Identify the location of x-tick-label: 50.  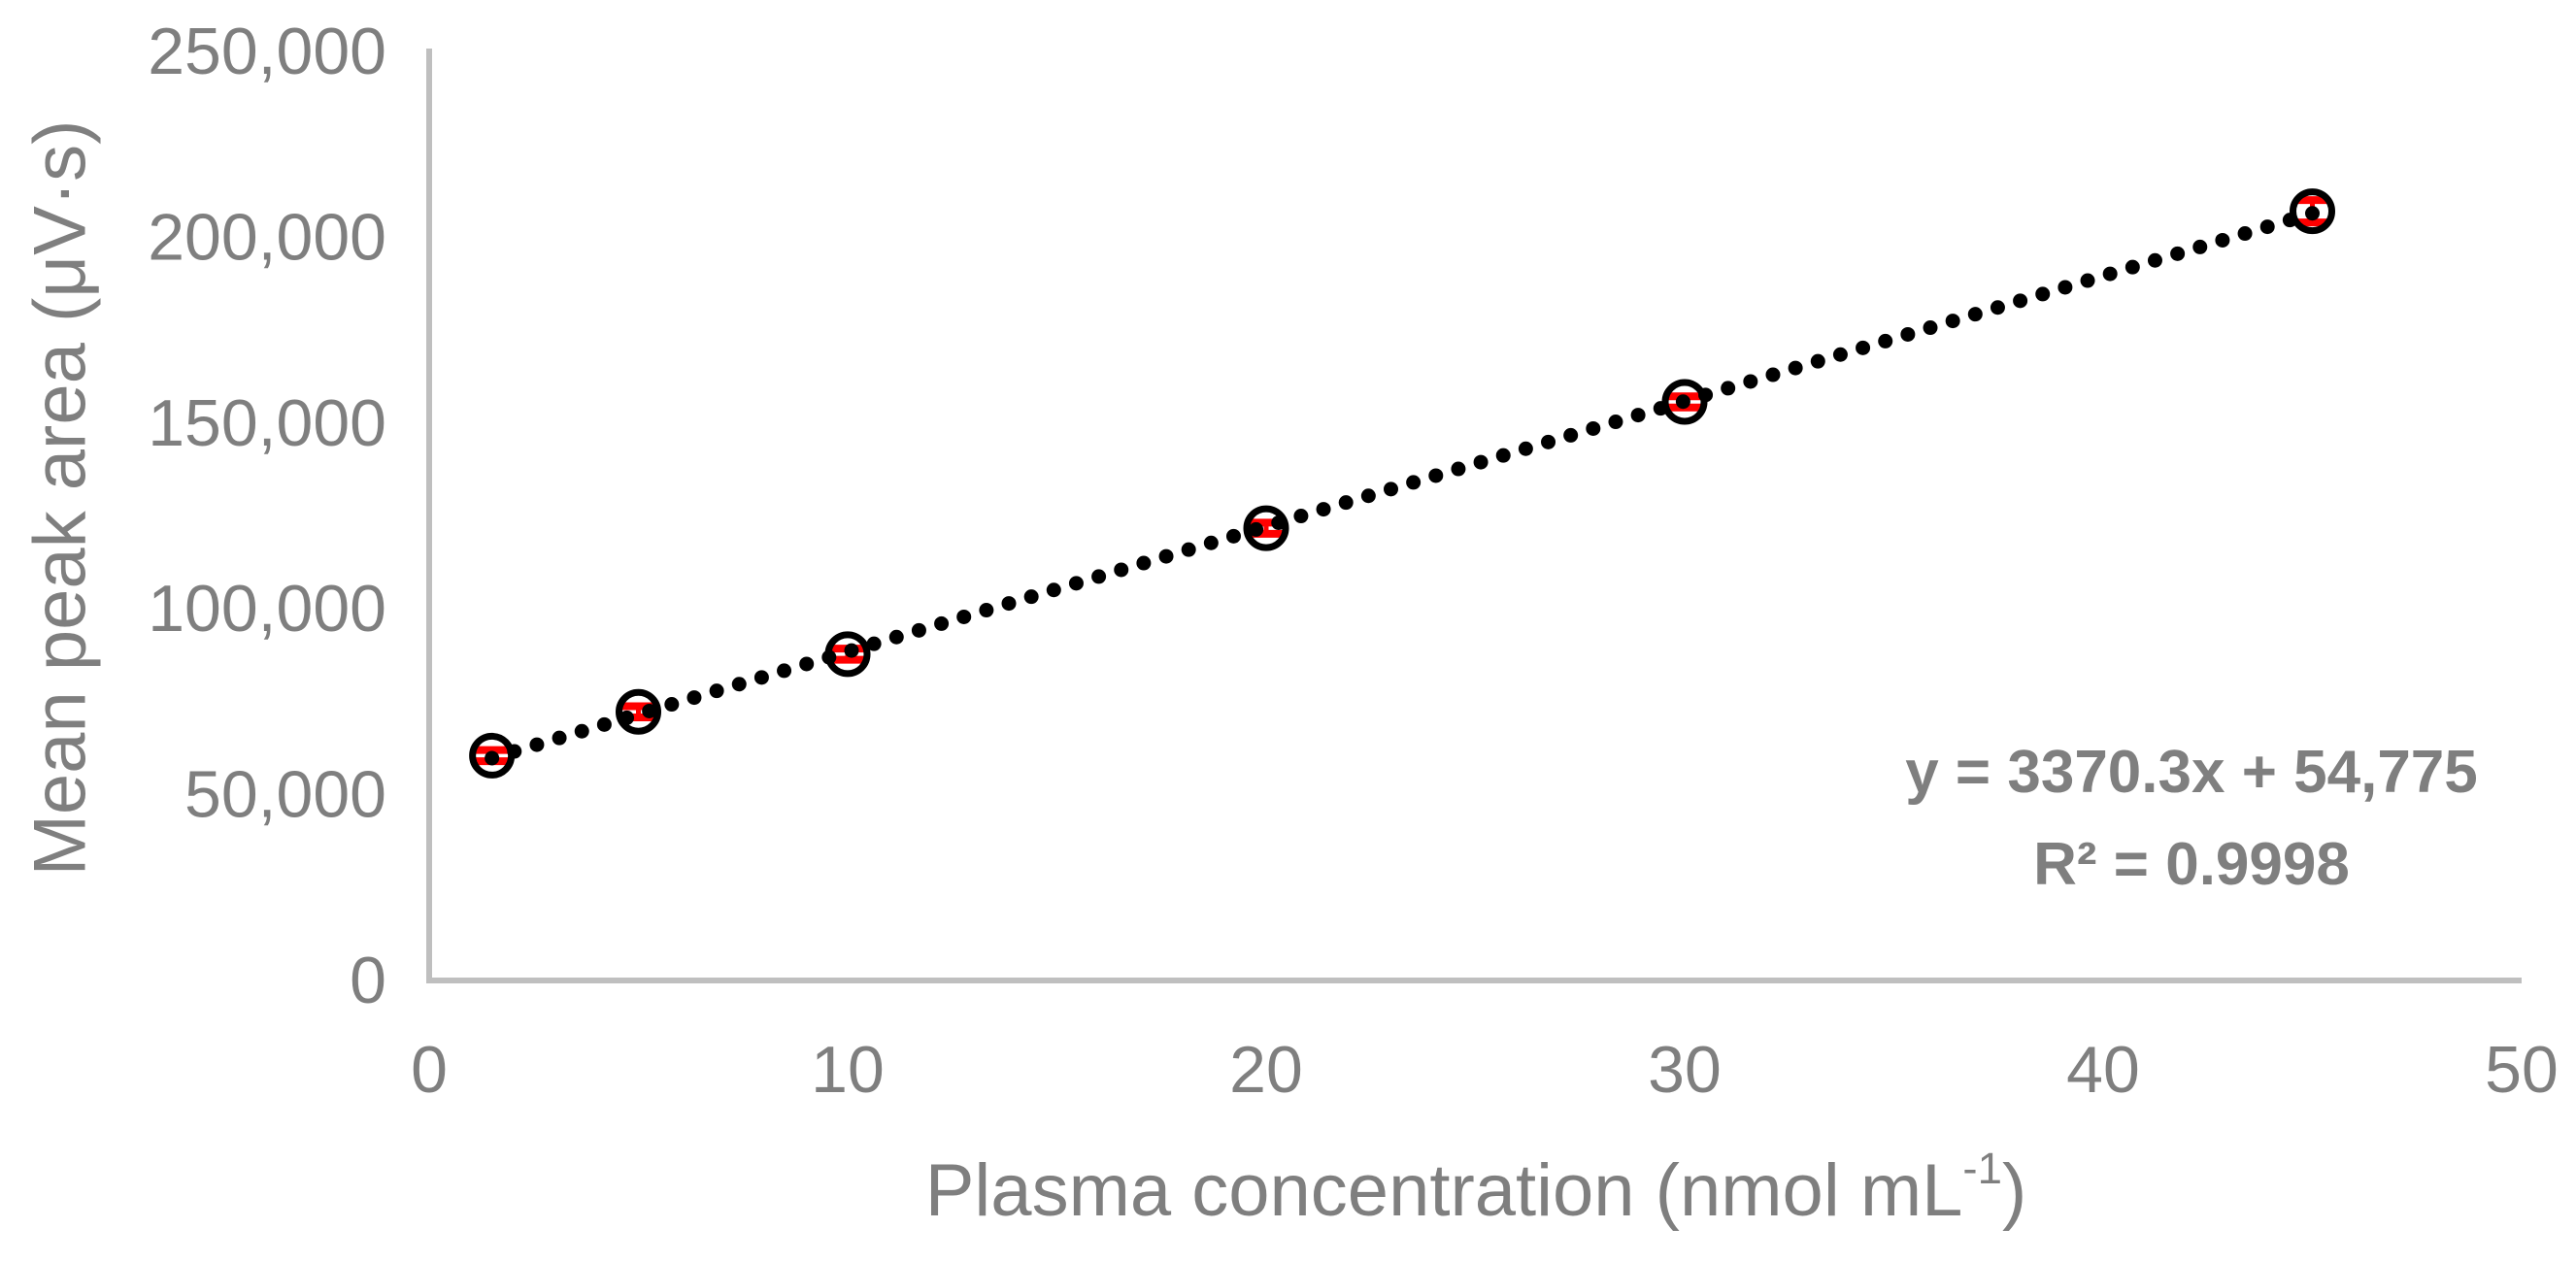
(2522, 1070).